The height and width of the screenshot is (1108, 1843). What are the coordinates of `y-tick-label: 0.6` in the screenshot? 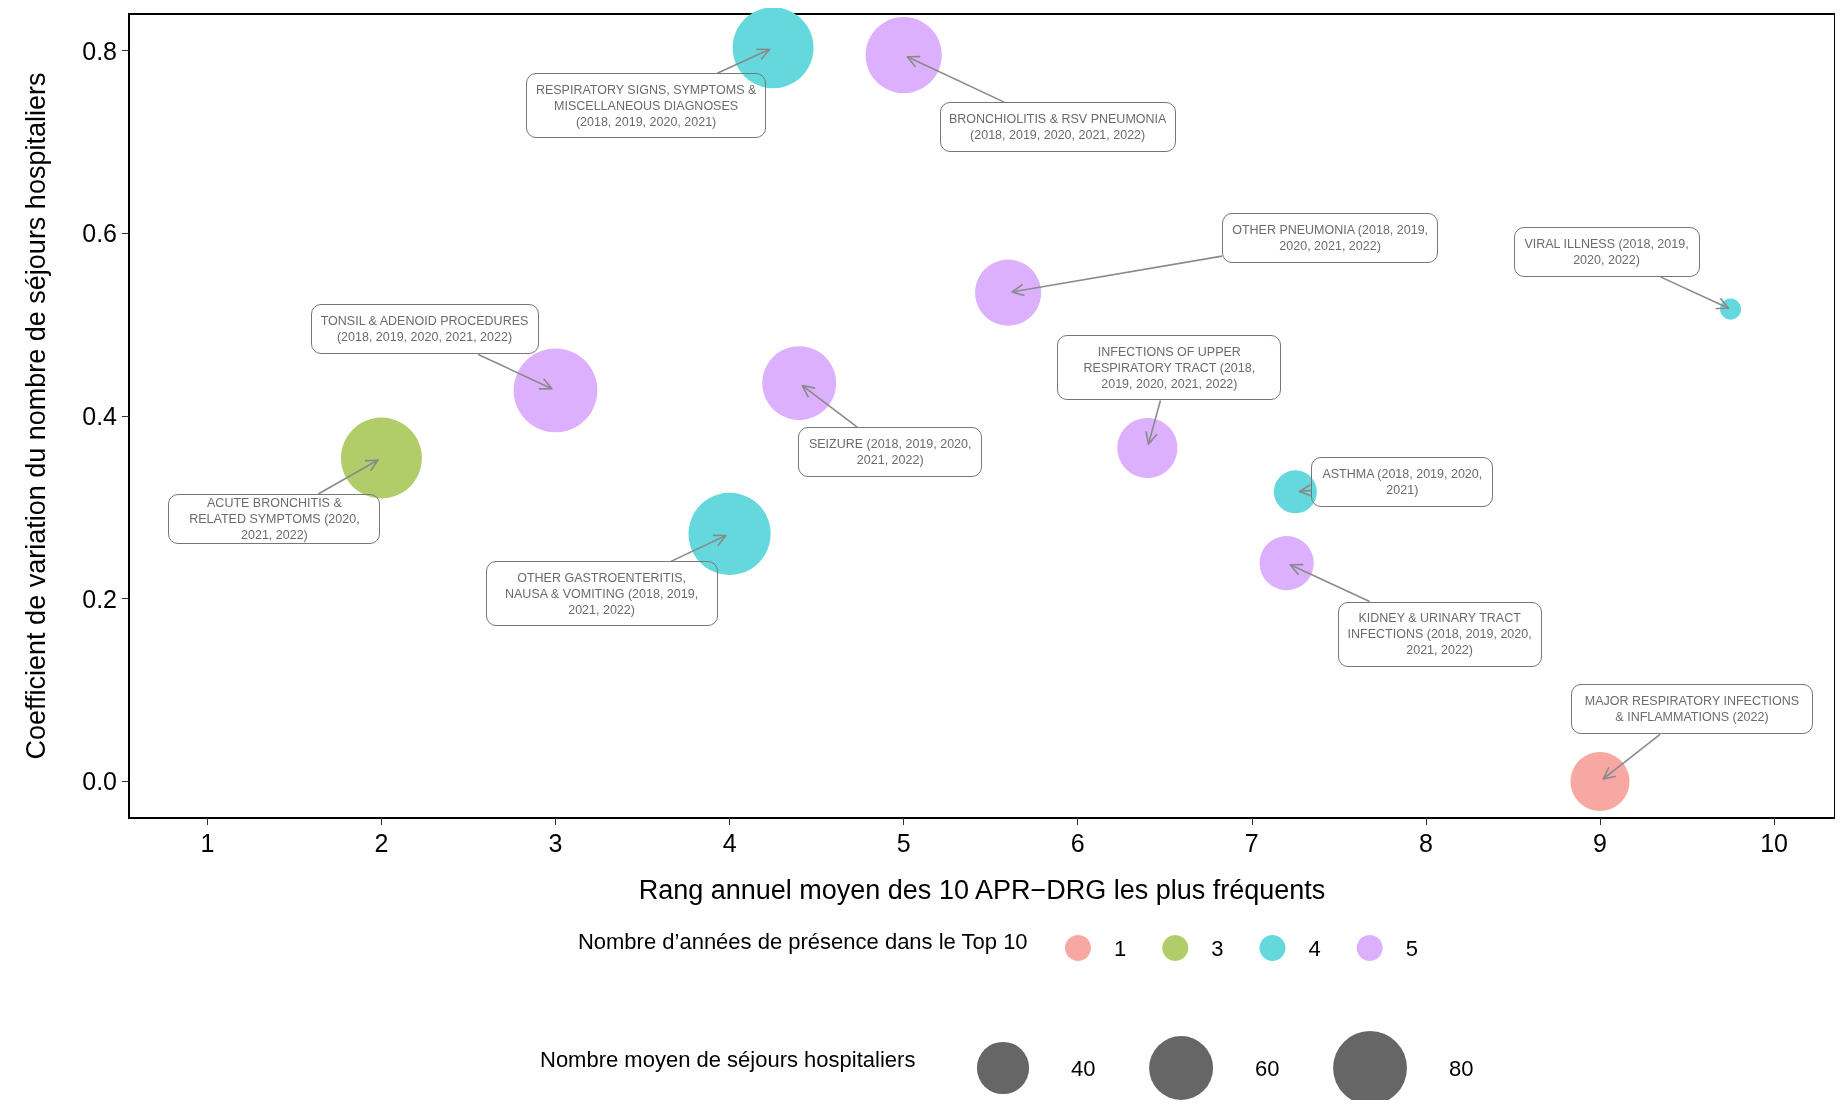 It's located at (99, 233).